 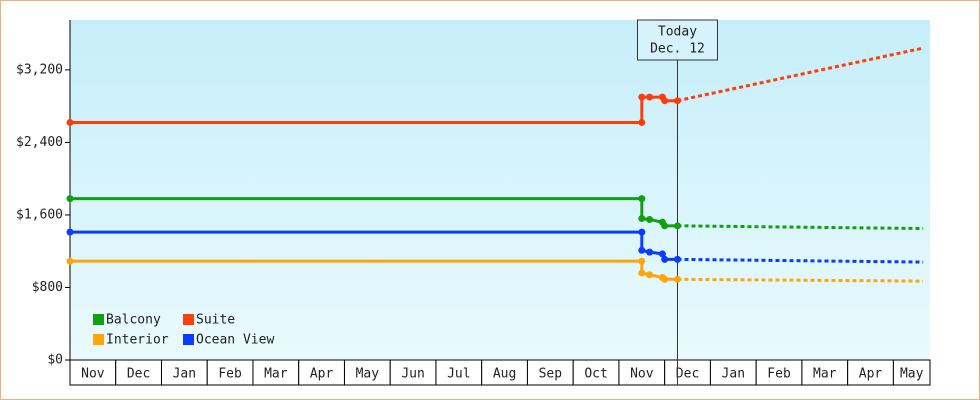 I want to click on y-tick-label: $3,200, so click(x=39, y=69).